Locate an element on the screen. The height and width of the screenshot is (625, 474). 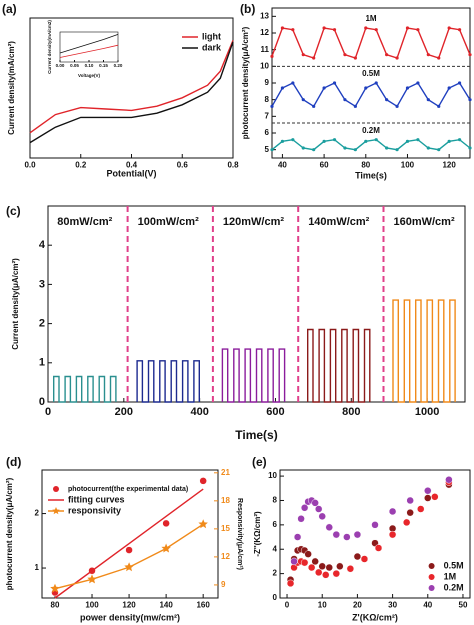
y2-axis-label: Responsivity(μA/cm²) is located at coordinates (239, 534).